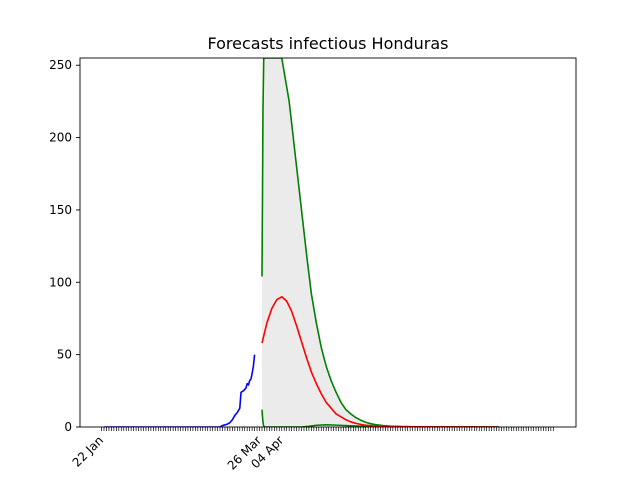 This screenshot has height=480, width=640. Describe the element at coordinates (60, 210) in the screenshot. I see `y-tick-label: 150` at that location.